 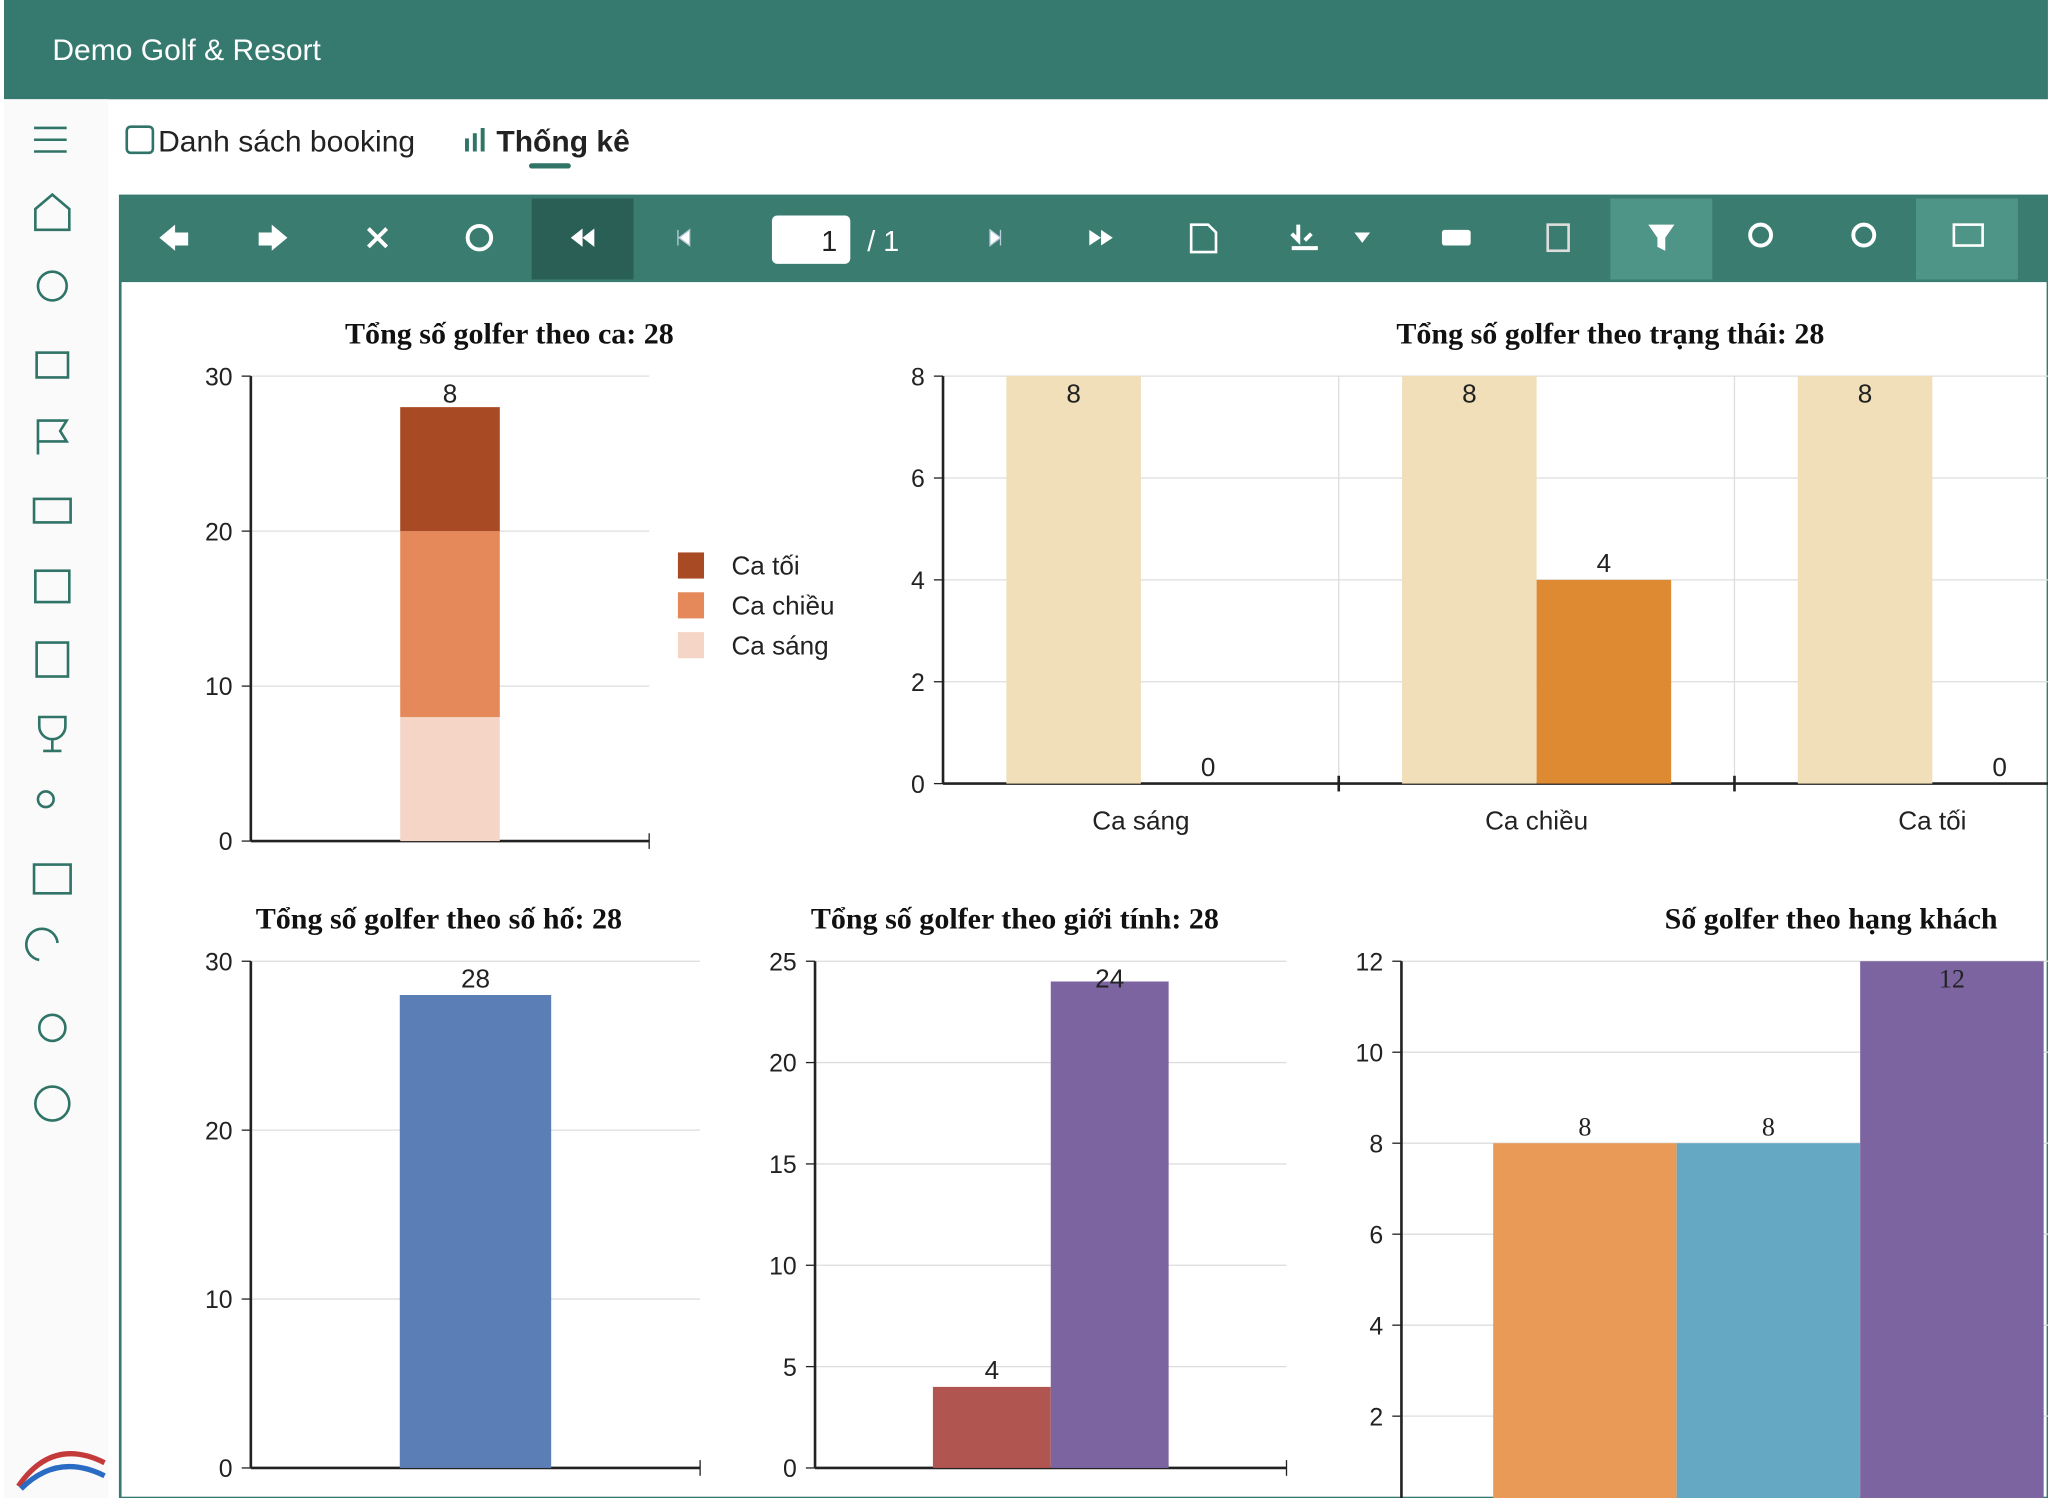 What do you see at coordinates (1831, 919) in the screenshot?
I see `chart-title: Số golfer theo hạng khách` at bounding box center [1831, 919].